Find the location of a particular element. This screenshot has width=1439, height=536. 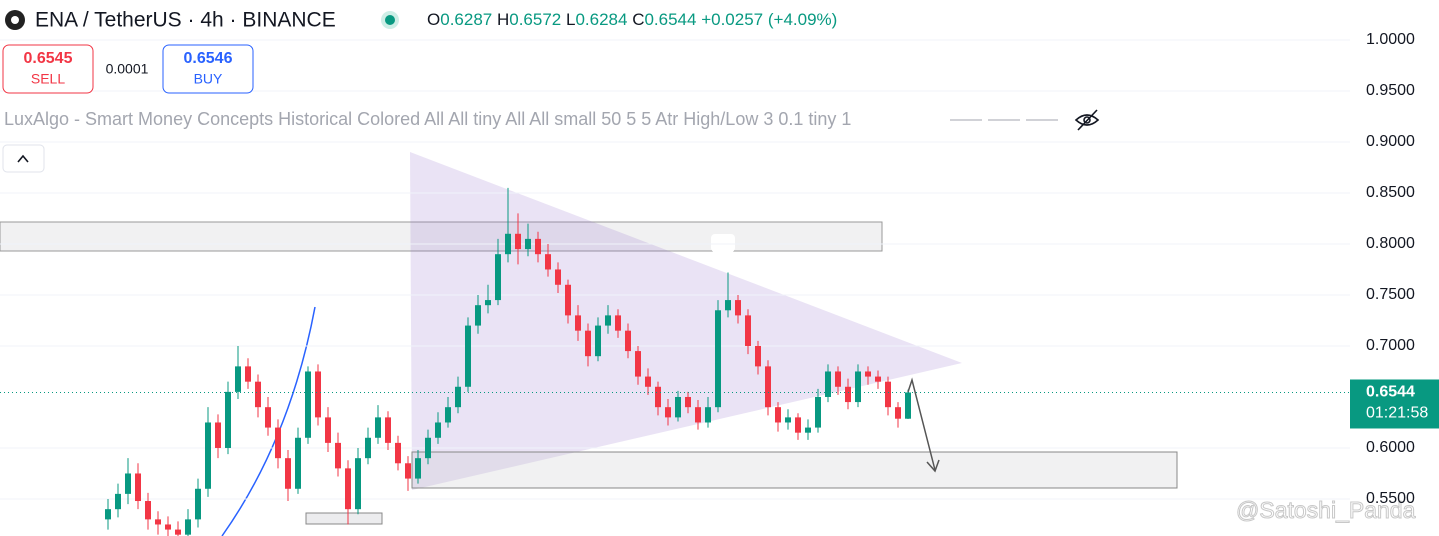

buy-button is located at coordinates (208, 69).